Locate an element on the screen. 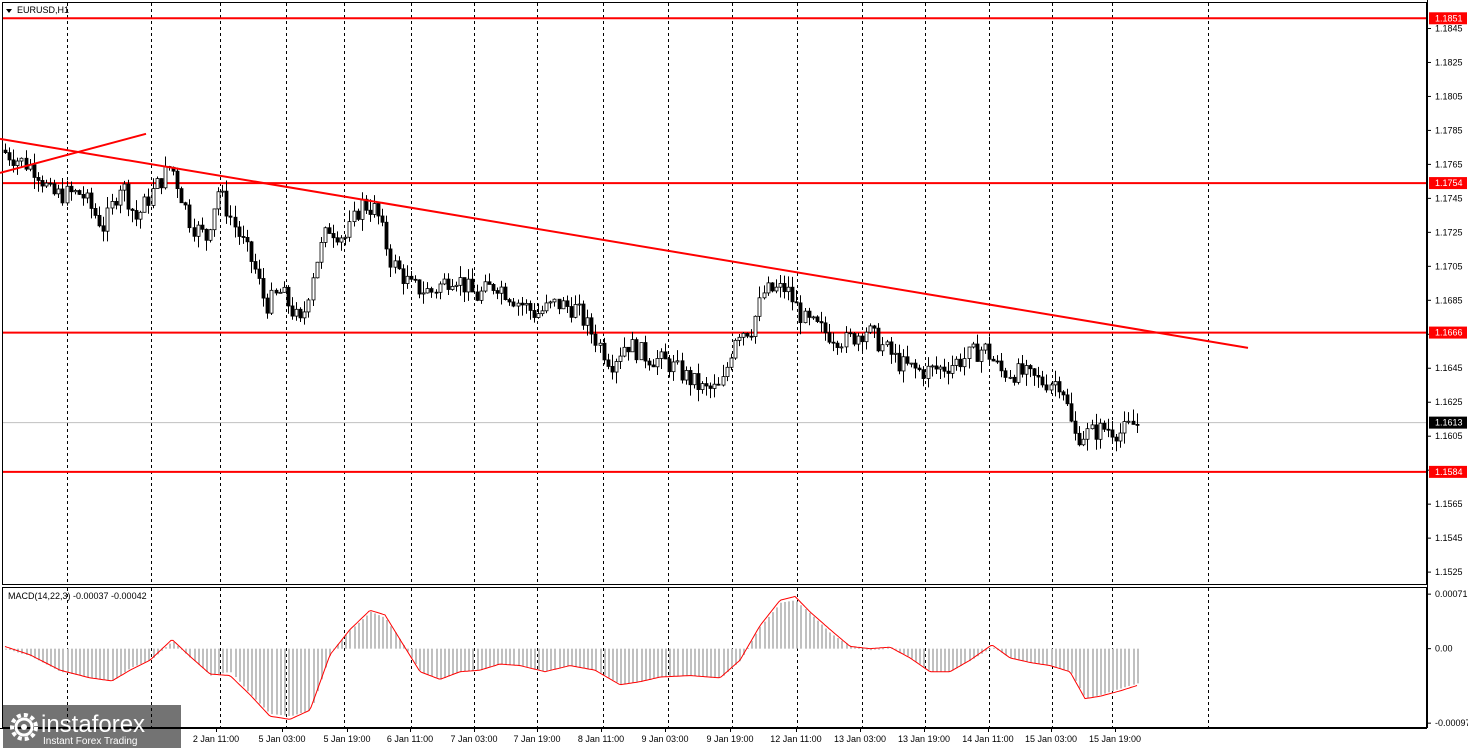 The height and width of the screenshot is (750, 1468). level-price-label: 1.1666 is located at coordinates (1449, 333).